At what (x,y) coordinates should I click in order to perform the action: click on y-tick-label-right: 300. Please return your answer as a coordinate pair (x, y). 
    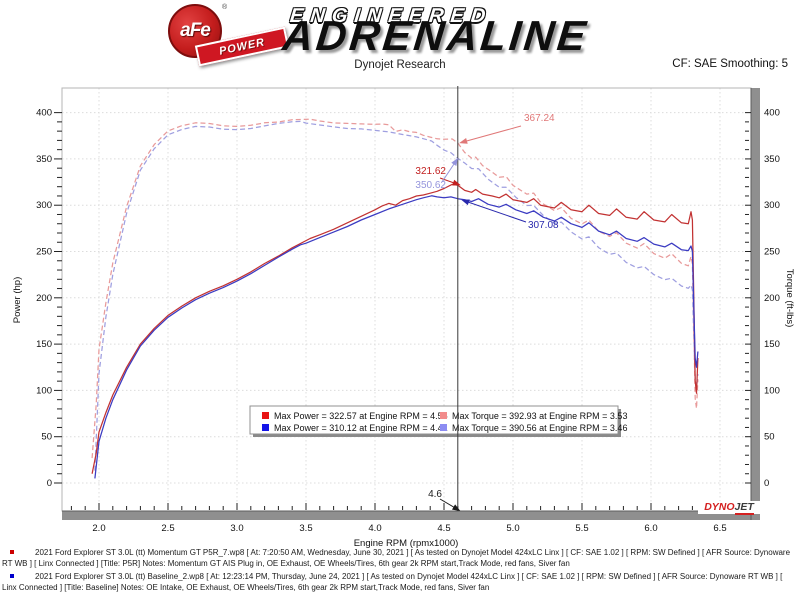
    Looking at the image, I should click on (772, 205).